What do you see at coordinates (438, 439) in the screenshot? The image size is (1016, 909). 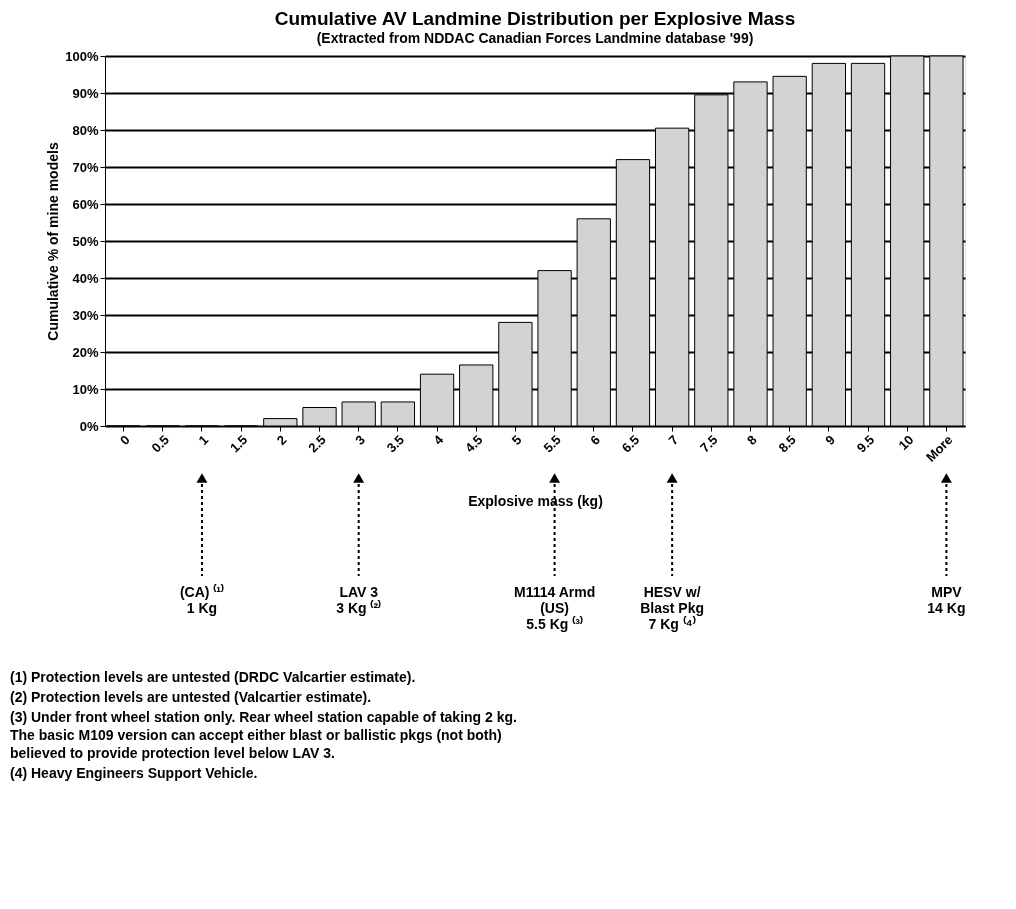 I see `x-tick-label: 4` at bounding box center [438, 439].